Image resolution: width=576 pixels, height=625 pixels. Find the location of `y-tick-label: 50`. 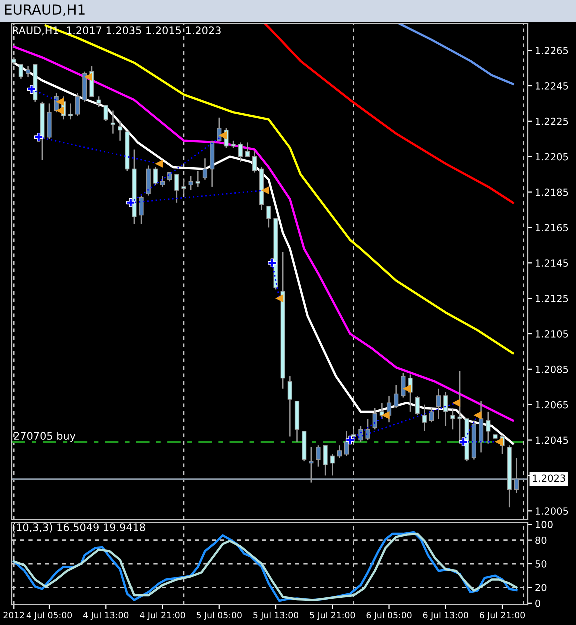

y-tick-label: 50 is located at coordinates (541, 564).